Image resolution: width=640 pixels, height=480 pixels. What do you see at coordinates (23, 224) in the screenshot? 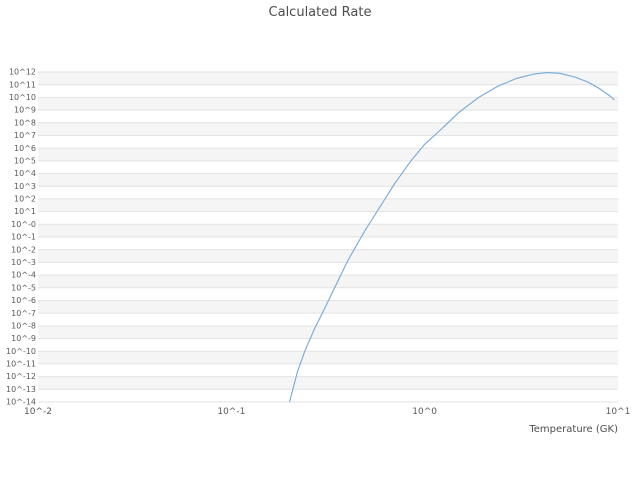
I see `y-tick-label: 10^-0` at bounding box center [23, 224].